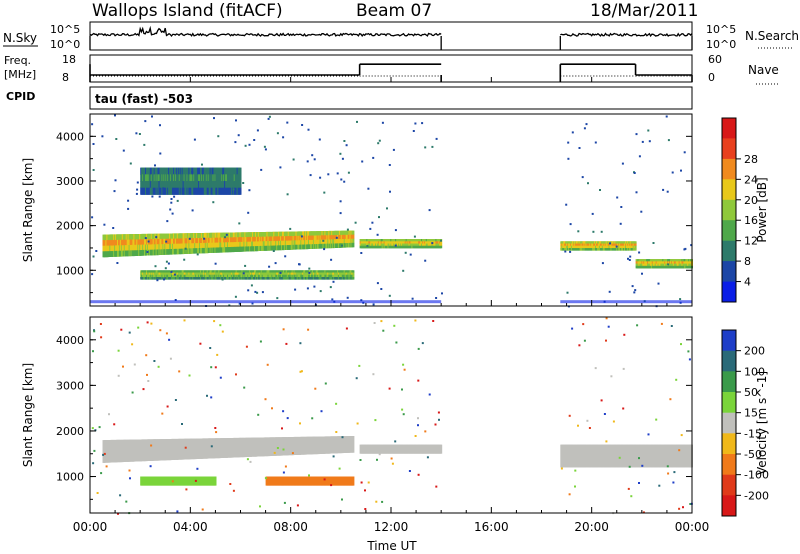 This screenshot has width=800, height=554. What do you see at coordinates (751, 159) in the screenshot?
I see `power-colorbar-tick-label: 28` at bounding box center [751, 159].